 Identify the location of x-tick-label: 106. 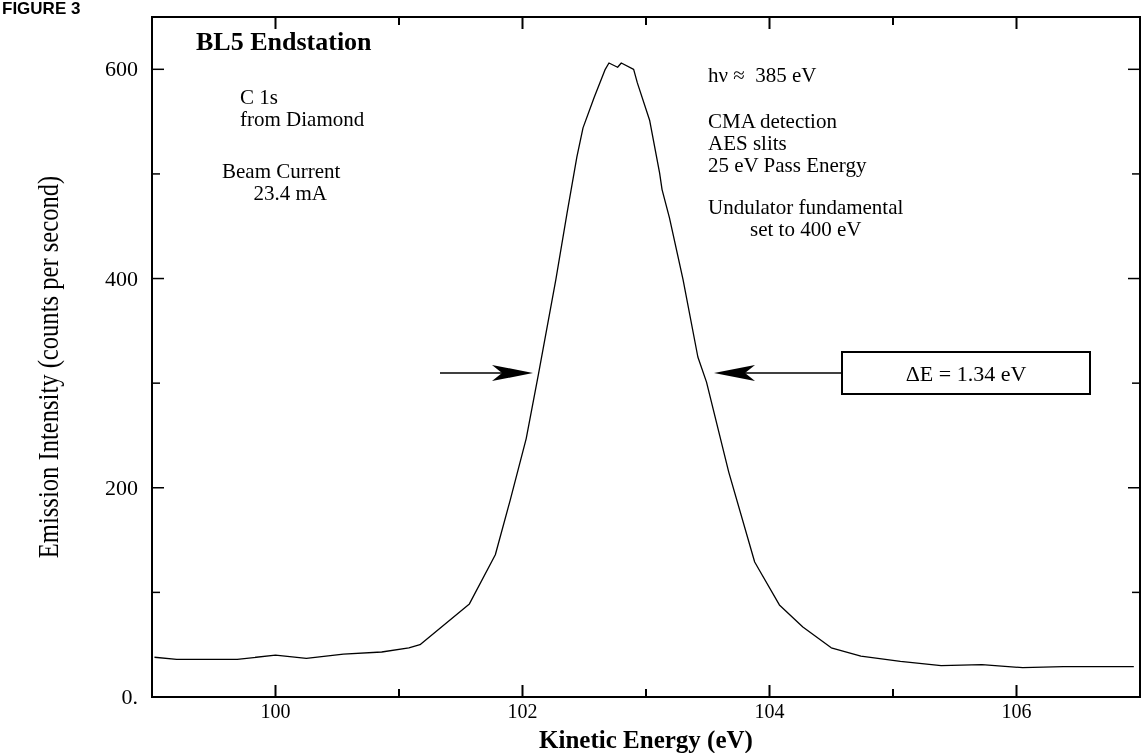
(1016, 711).